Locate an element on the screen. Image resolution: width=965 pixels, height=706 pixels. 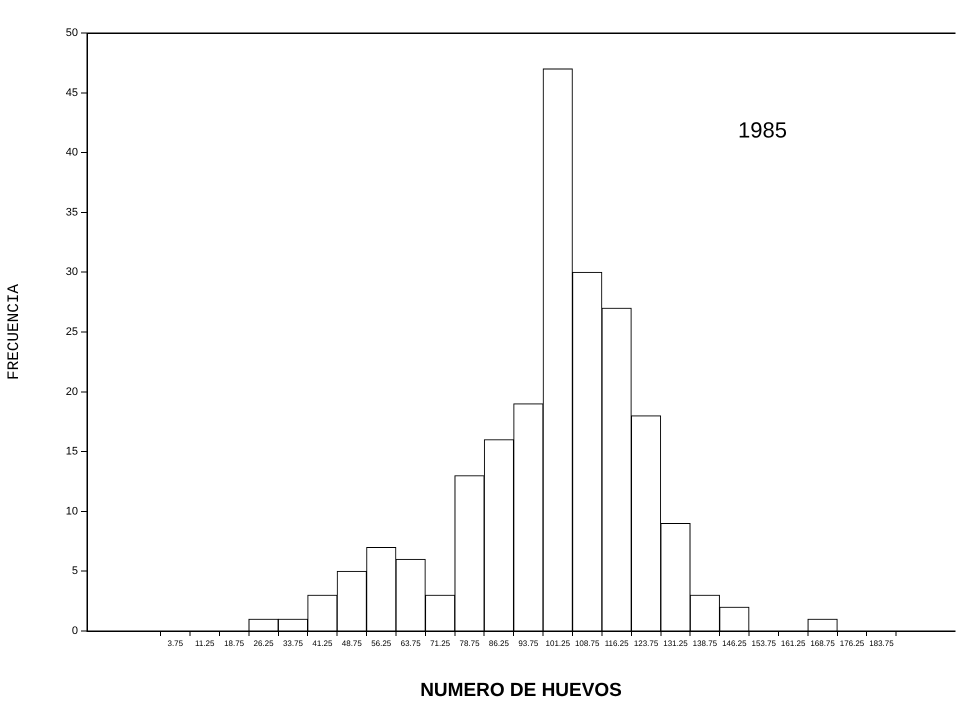
y-tick-label: 40 is located at coordinates (72, 152).